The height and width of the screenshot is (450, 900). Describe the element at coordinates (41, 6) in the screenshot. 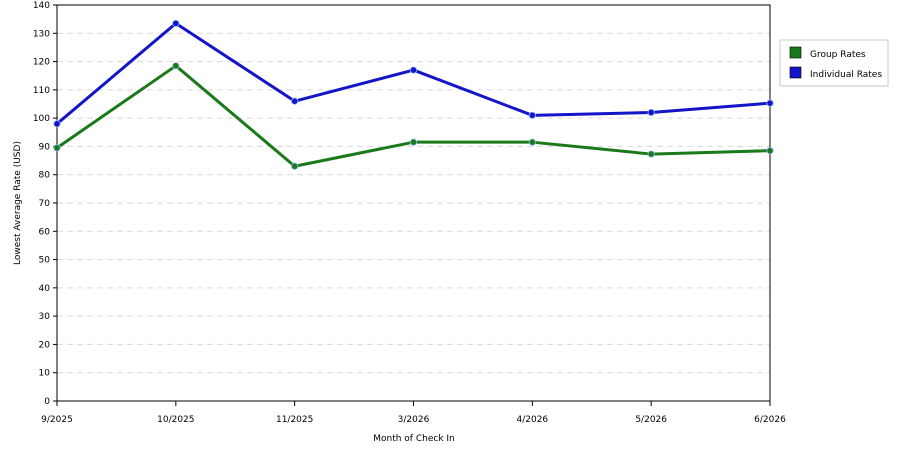

I see `y-tick-label: 140` at that location.